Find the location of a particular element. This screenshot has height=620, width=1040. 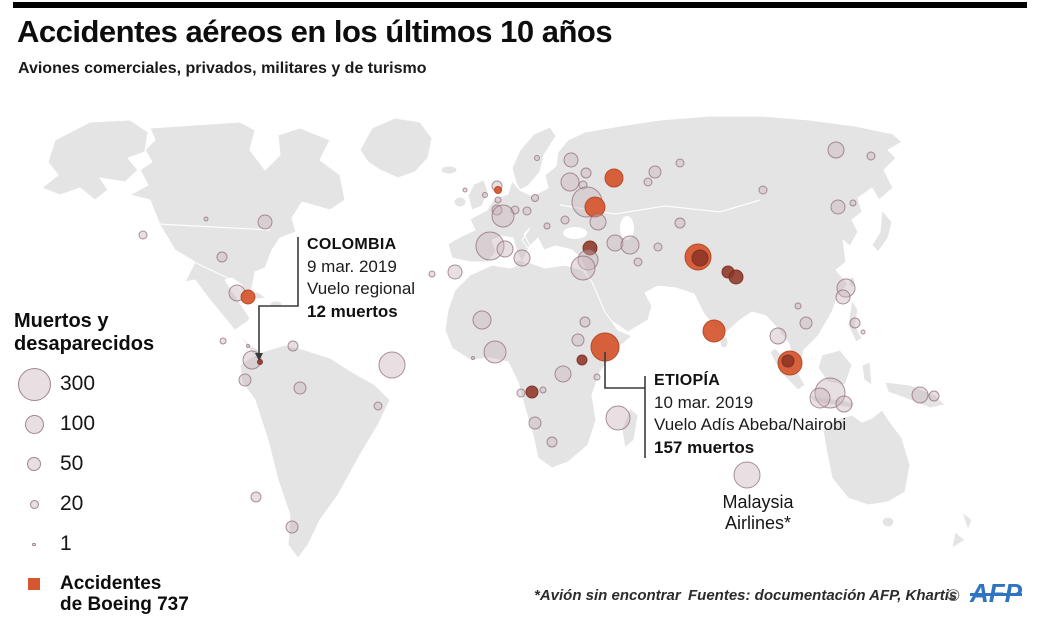

legend-title-line2: desaparecidos is located at coordinates (84, 344).